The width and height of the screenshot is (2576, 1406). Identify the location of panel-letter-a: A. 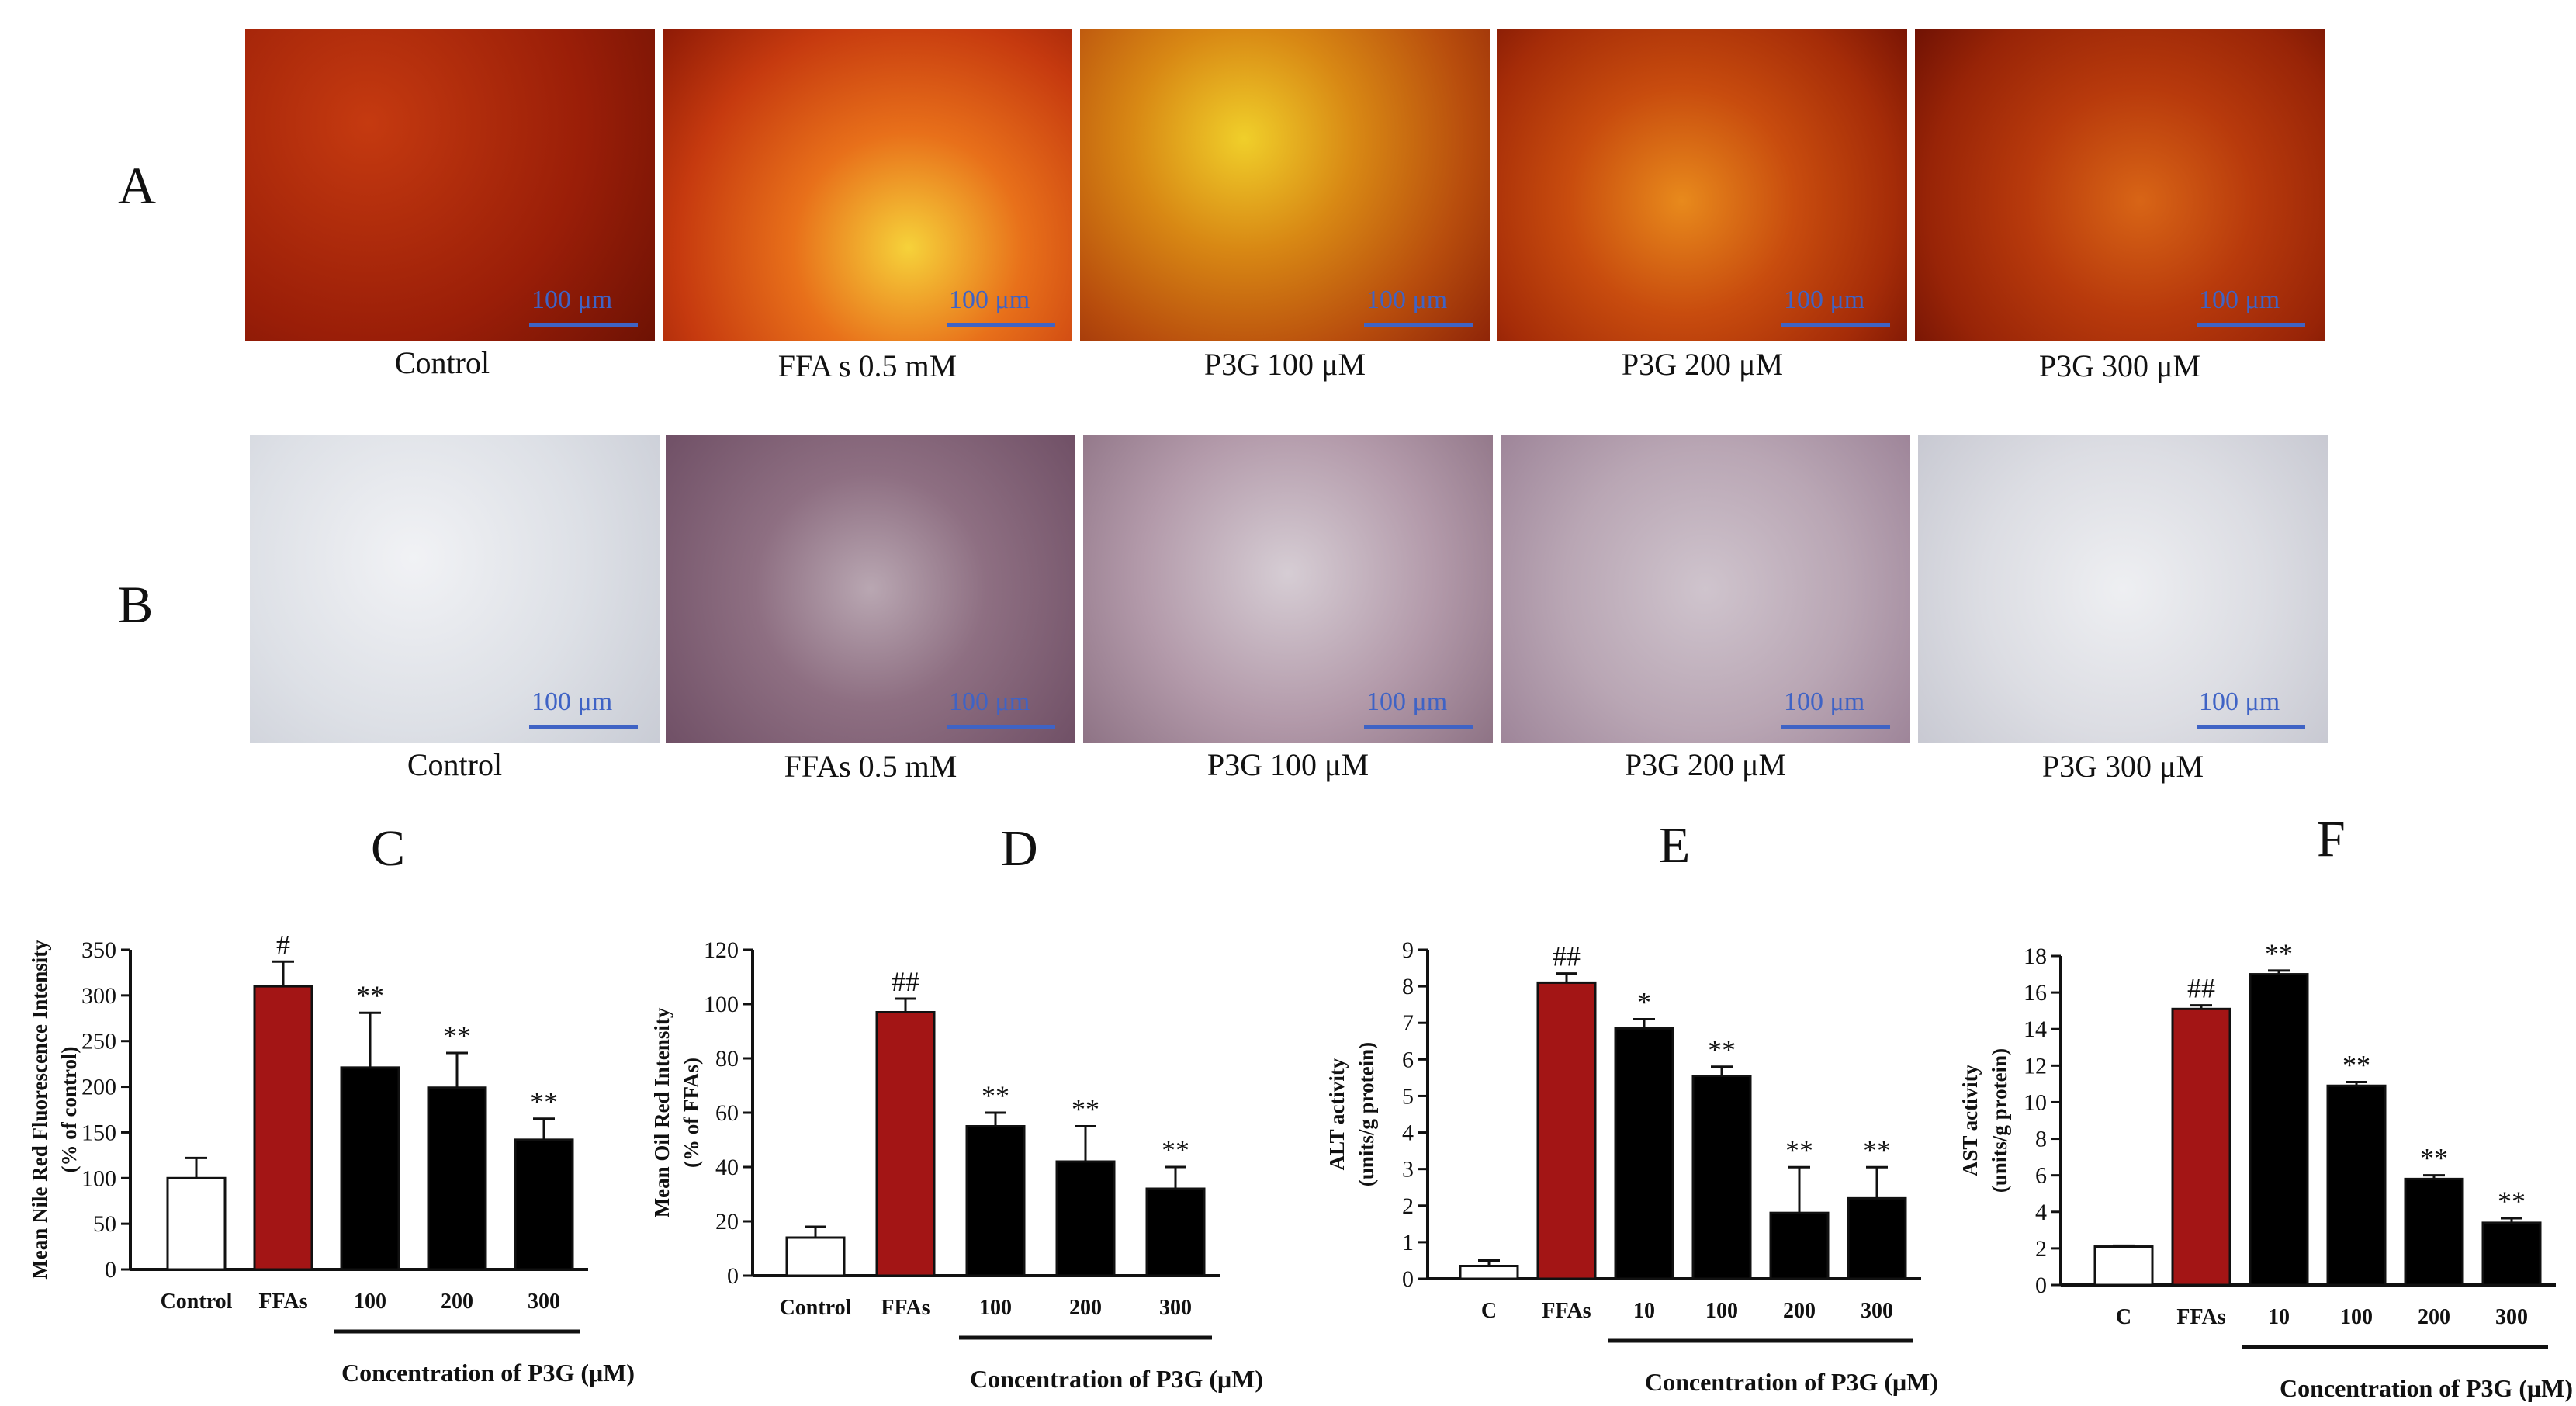
(137, 185).